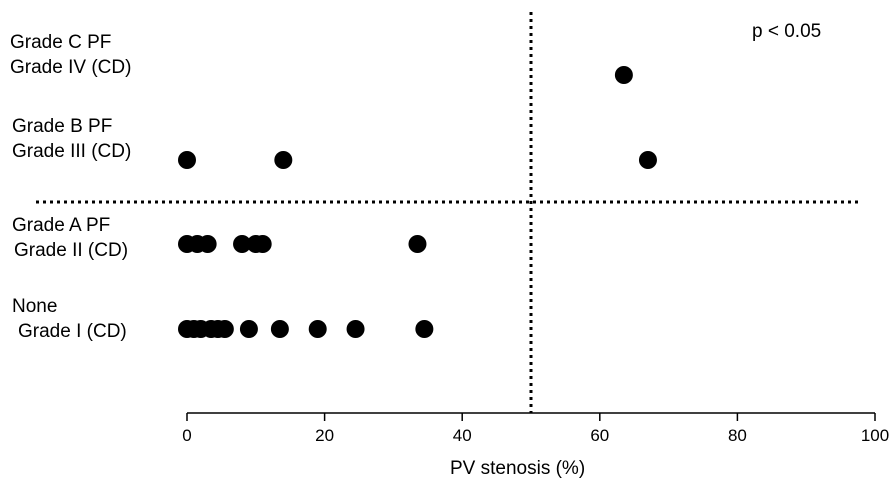 The width and height of the screenshot is (896, 482). Describe the element at coordinates (72, 151) in the screenshot. I see `category-label-line2: Grade III (CD)` at that location.